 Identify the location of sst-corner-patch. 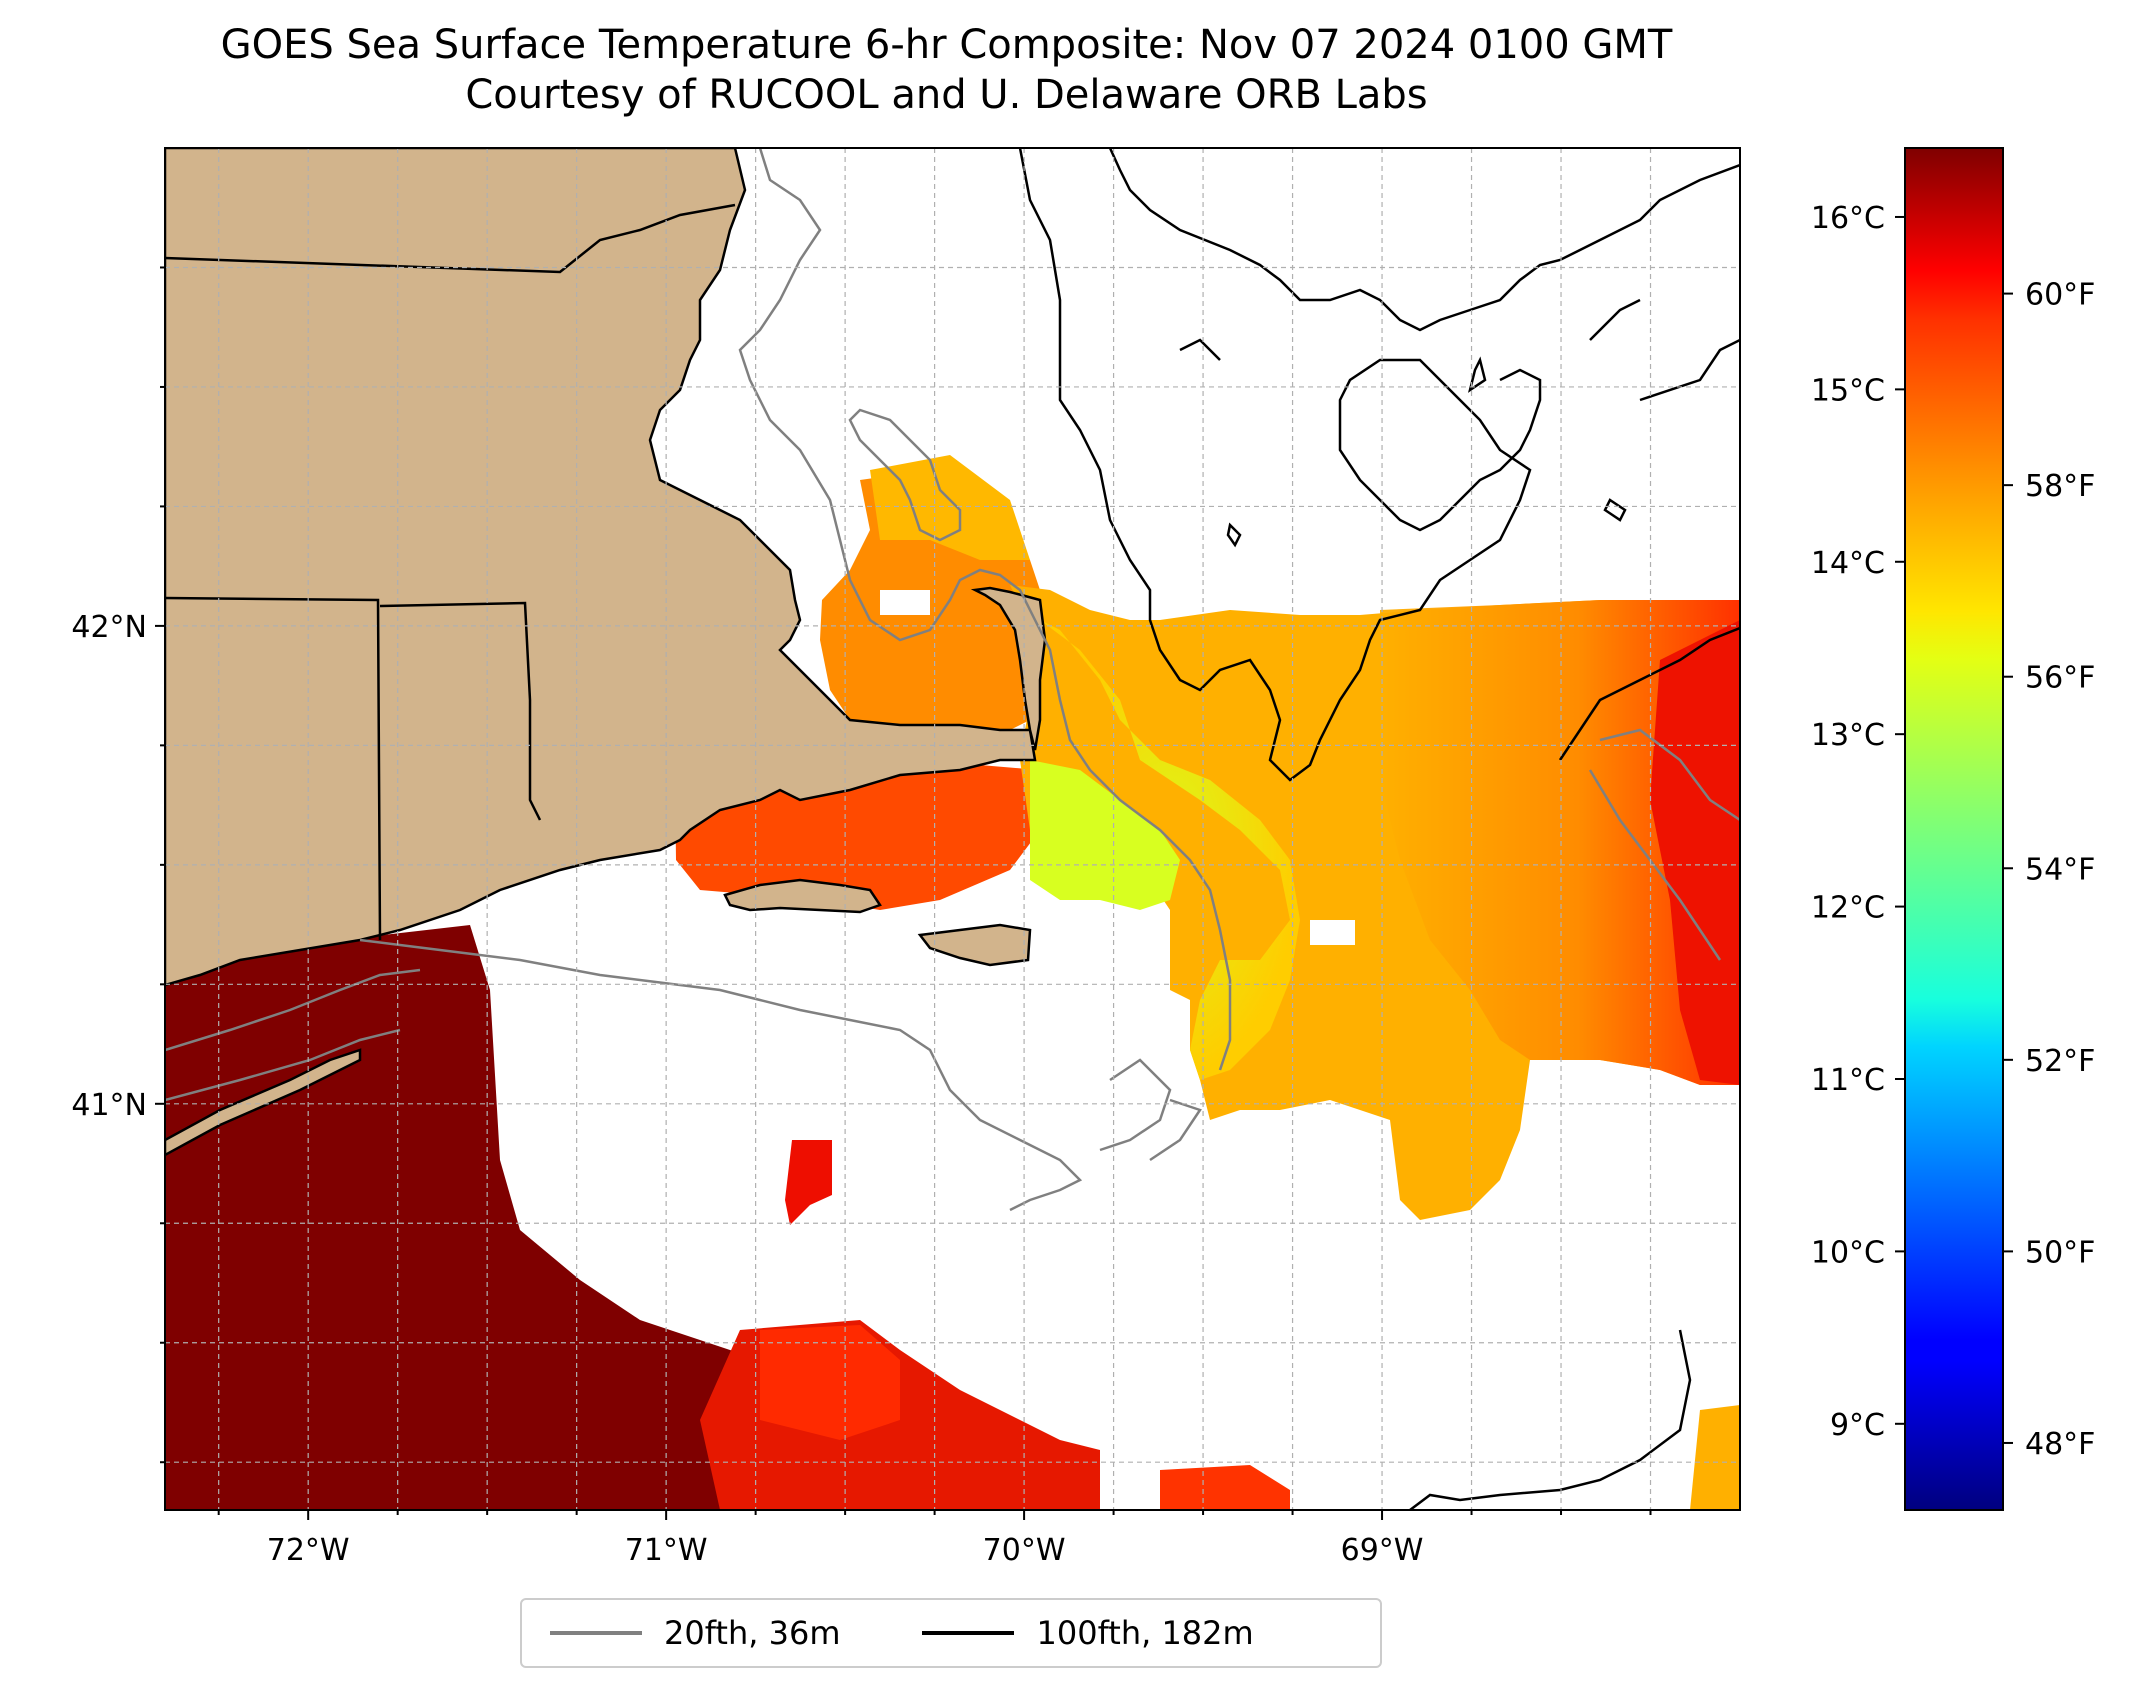
(1715, 1457).